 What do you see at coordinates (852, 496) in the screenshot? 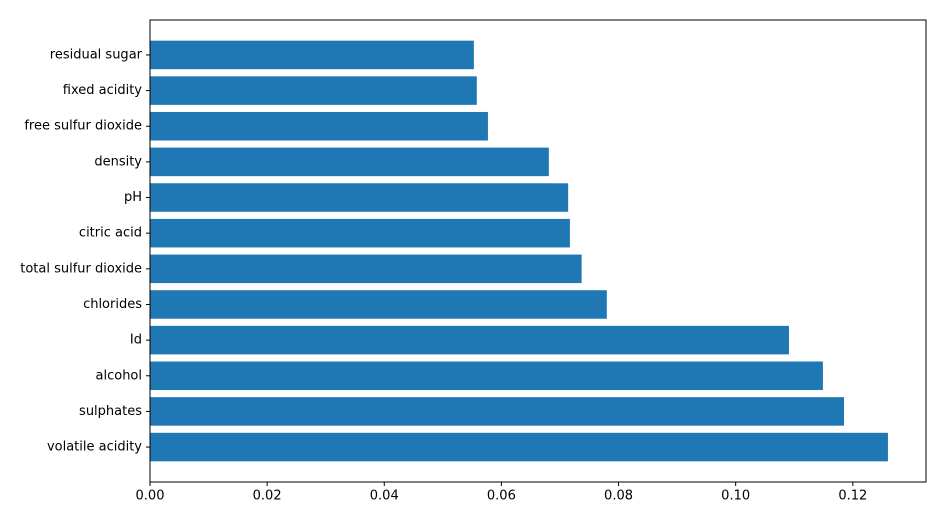
I see `x-tick-label: 0.12` at bounding box center [852, 496].